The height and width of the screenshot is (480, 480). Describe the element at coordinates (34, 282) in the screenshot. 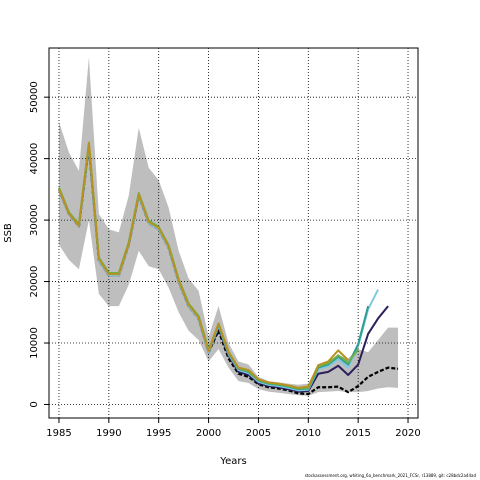

I see `y-tick-label: 20000` at that location.